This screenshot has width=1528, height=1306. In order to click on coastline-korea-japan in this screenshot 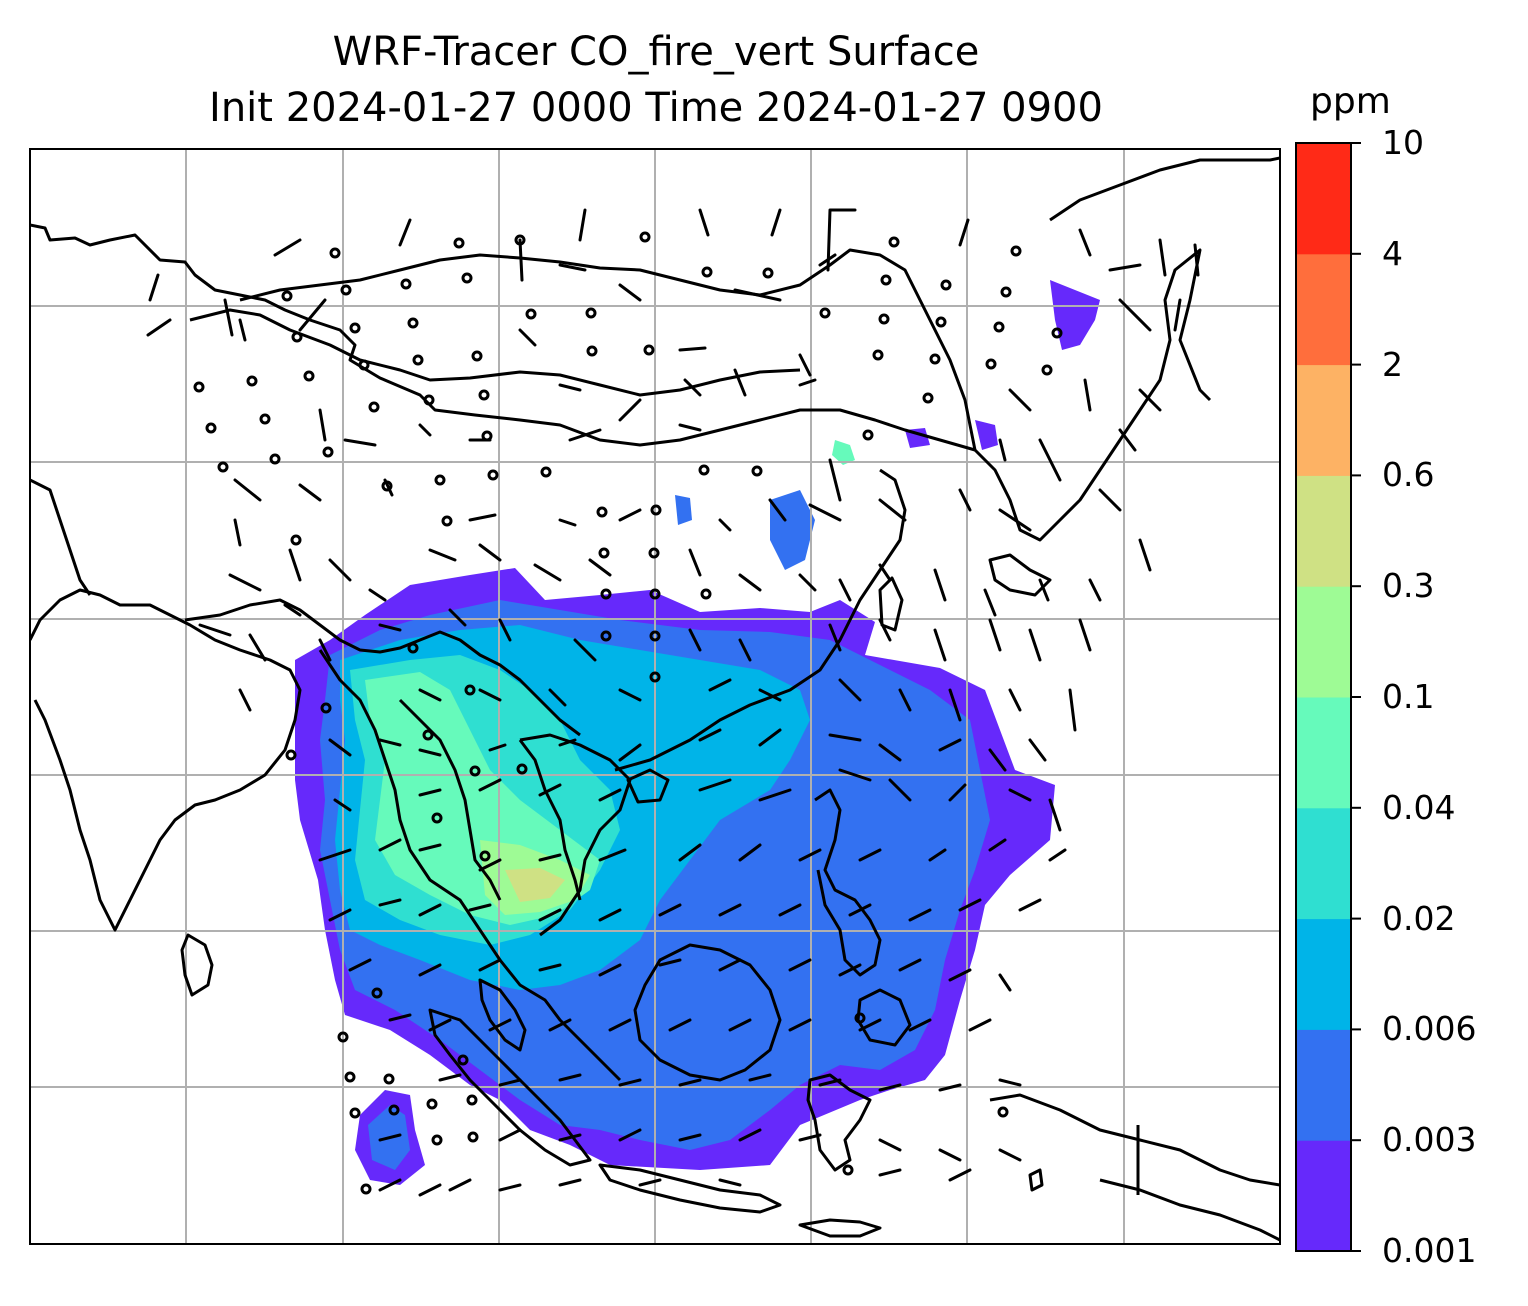, I will do `click(1092, 395)`.